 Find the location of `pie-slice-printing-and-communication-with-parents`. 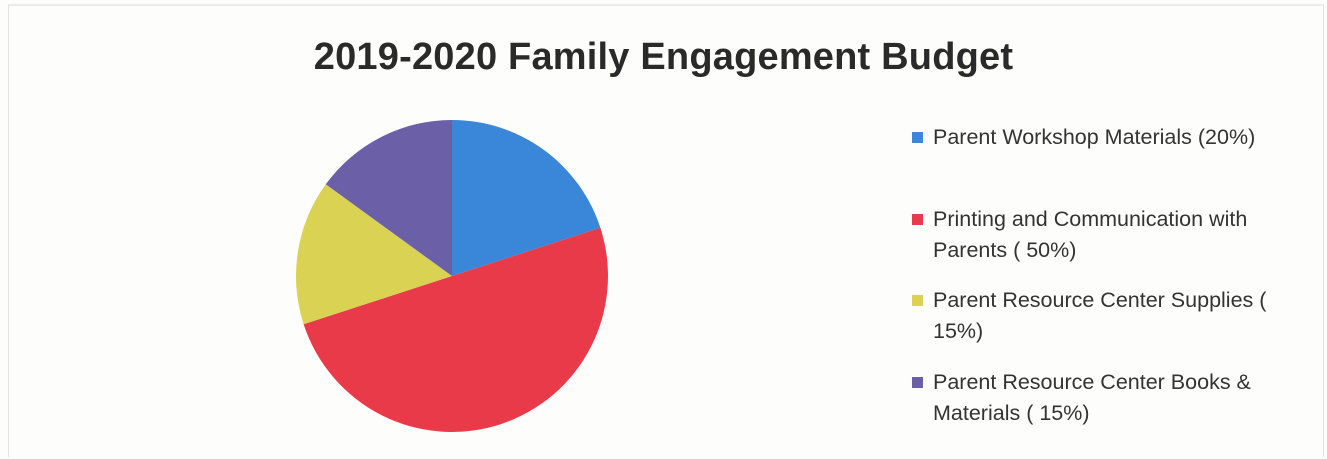

pie-slice-printing-and-communication-with-parents is located at coordinates (455, 329).